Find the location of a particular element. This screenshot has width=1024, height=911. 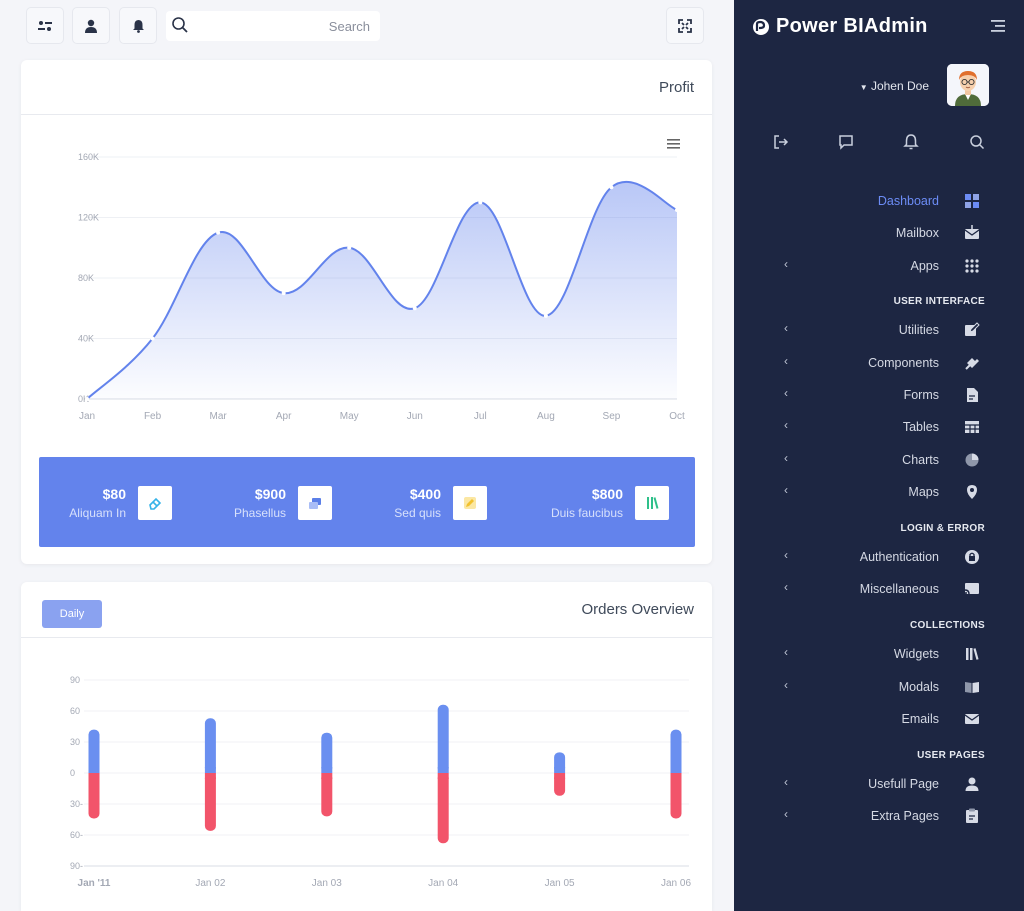

sidebar-item-widgets: ‹ Widgets is located at coordinates (879, 654).